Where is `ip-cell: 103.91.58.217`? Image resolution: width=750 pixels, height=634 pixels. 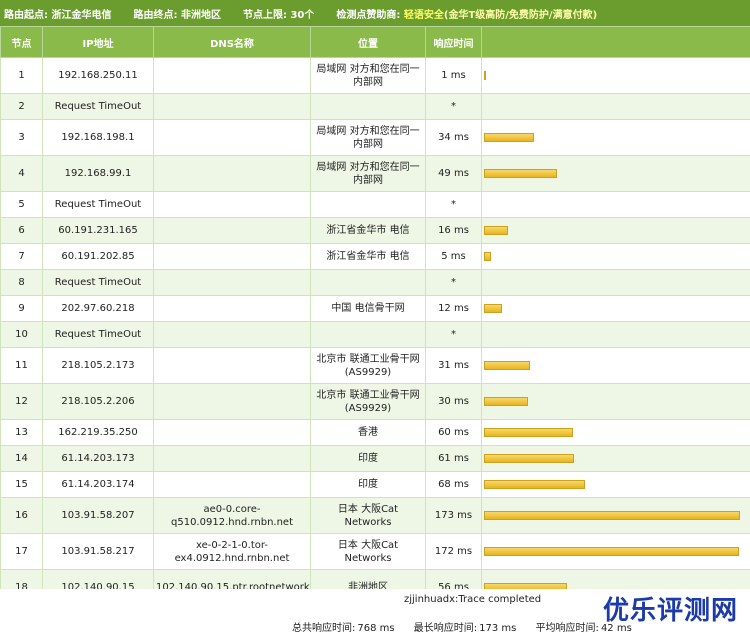
ip-cell: 103.91.58.217 is located at coordinates (98, 552).